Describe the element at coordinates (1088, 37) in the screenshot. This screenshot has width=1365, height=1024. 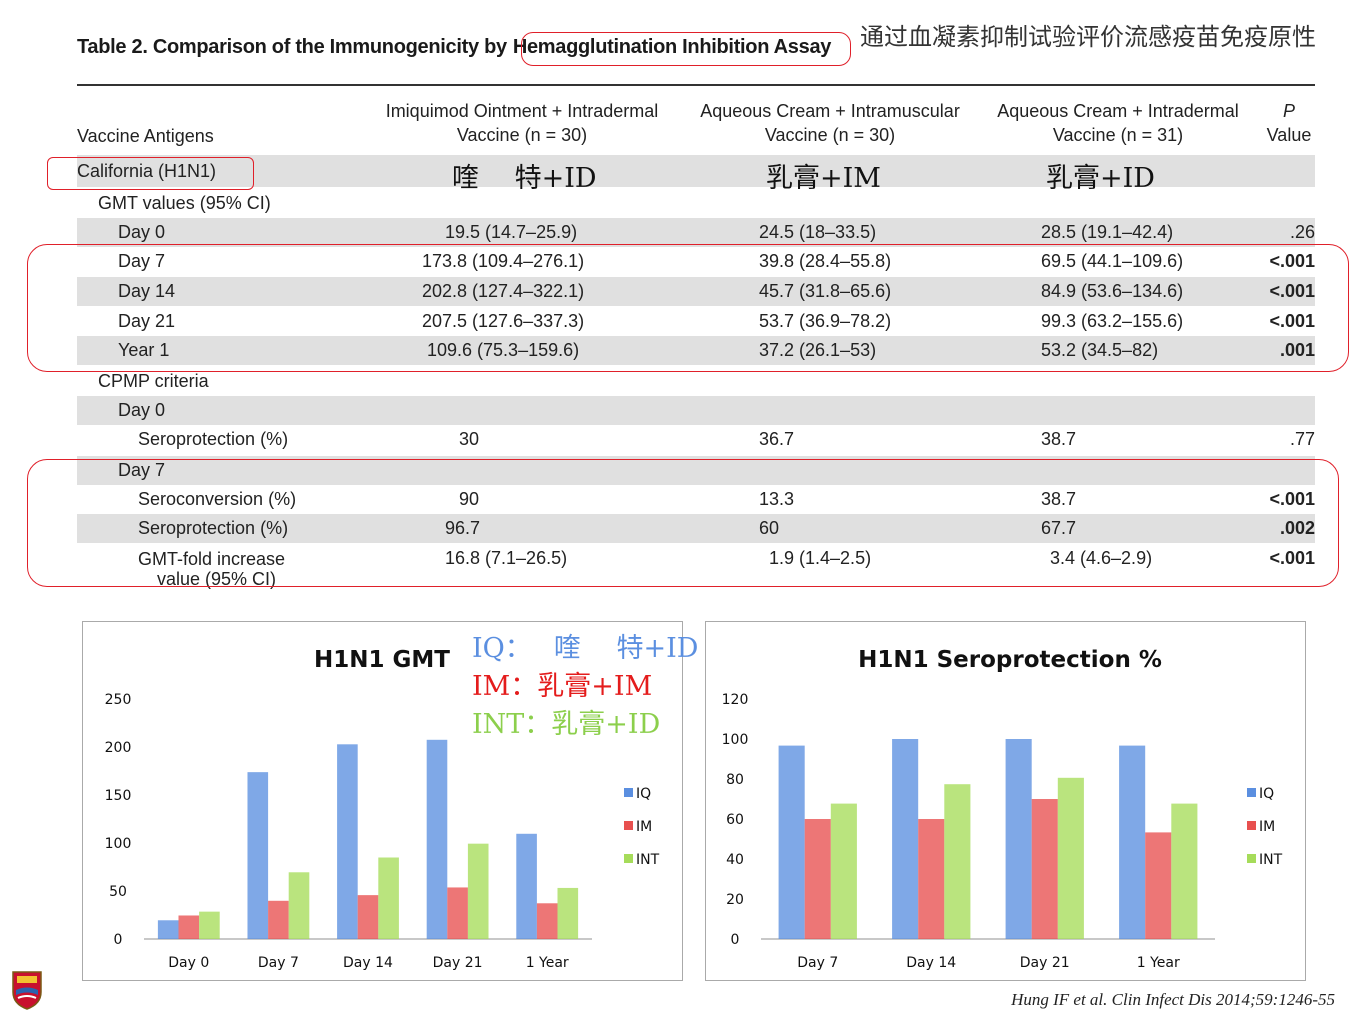
I see `chinese-annotation: 通过血凝素抑制试验评价流感疫苗免疫原性` at that location.